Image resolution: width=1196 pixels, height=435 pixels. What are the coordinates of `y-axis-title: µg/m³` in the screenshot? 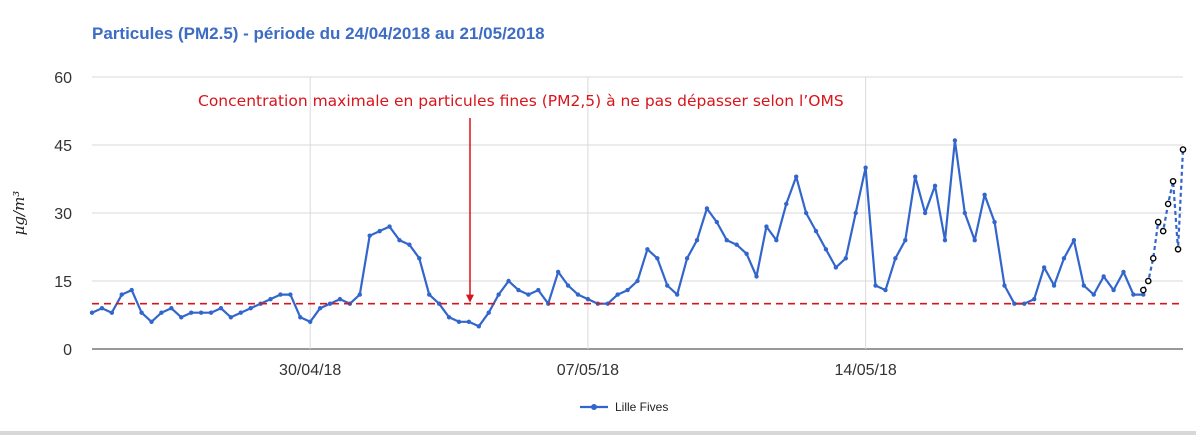 It's located at (19, 213).